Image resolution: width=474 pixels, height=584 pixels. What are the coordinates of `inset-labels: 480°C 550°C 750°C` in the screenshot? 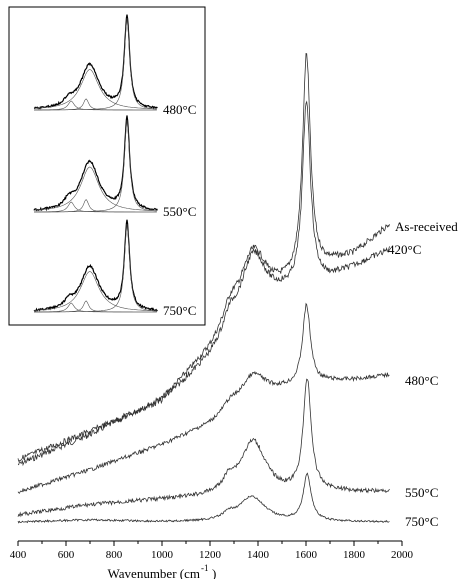 It's located at (179, 210).